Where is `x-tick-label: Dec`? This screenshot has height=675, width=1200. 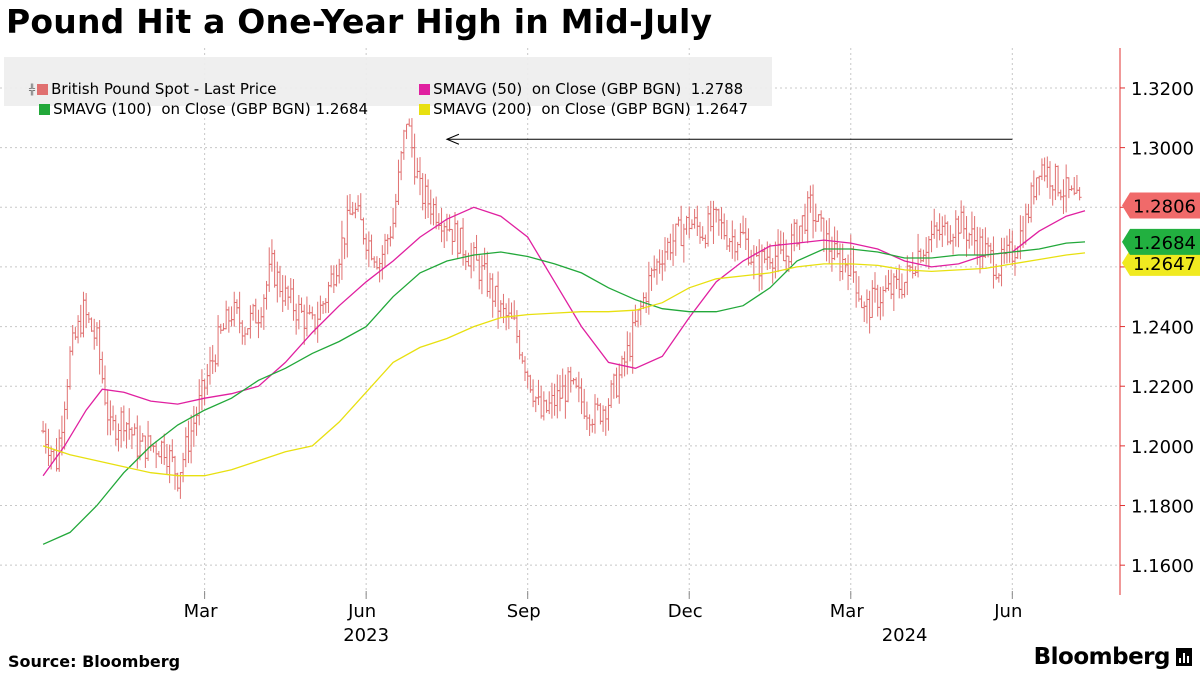 x-tick-label: Dec is located at coordinates (685, 611).